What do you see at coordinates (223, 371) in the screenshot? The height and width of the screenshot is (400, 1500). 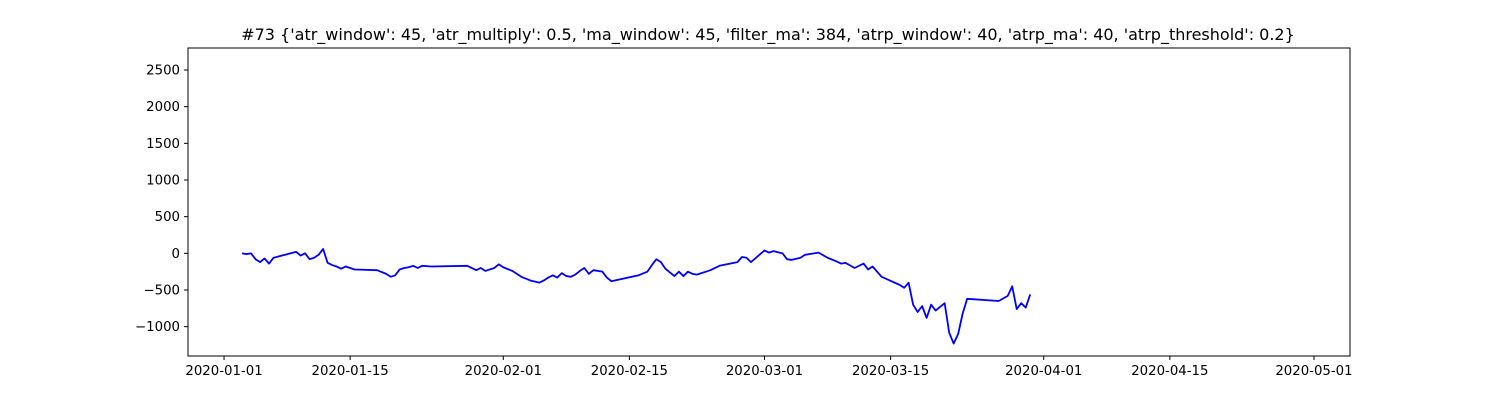 I see `x-tick-label: 2020-01-01` at bounding box center [223, 371].